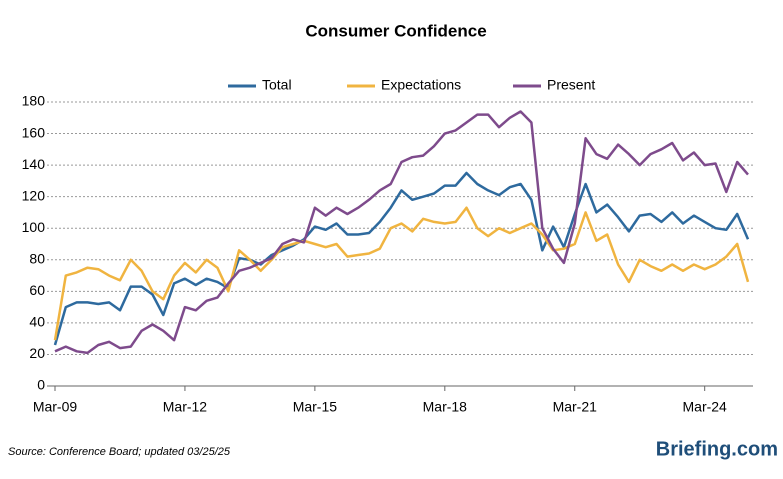 The image size is (783, 479). What do you see at coordinates (445, 407) in the screenshot?
I see `x-tick-label: Mar-18` at bounding box center [445, 407].